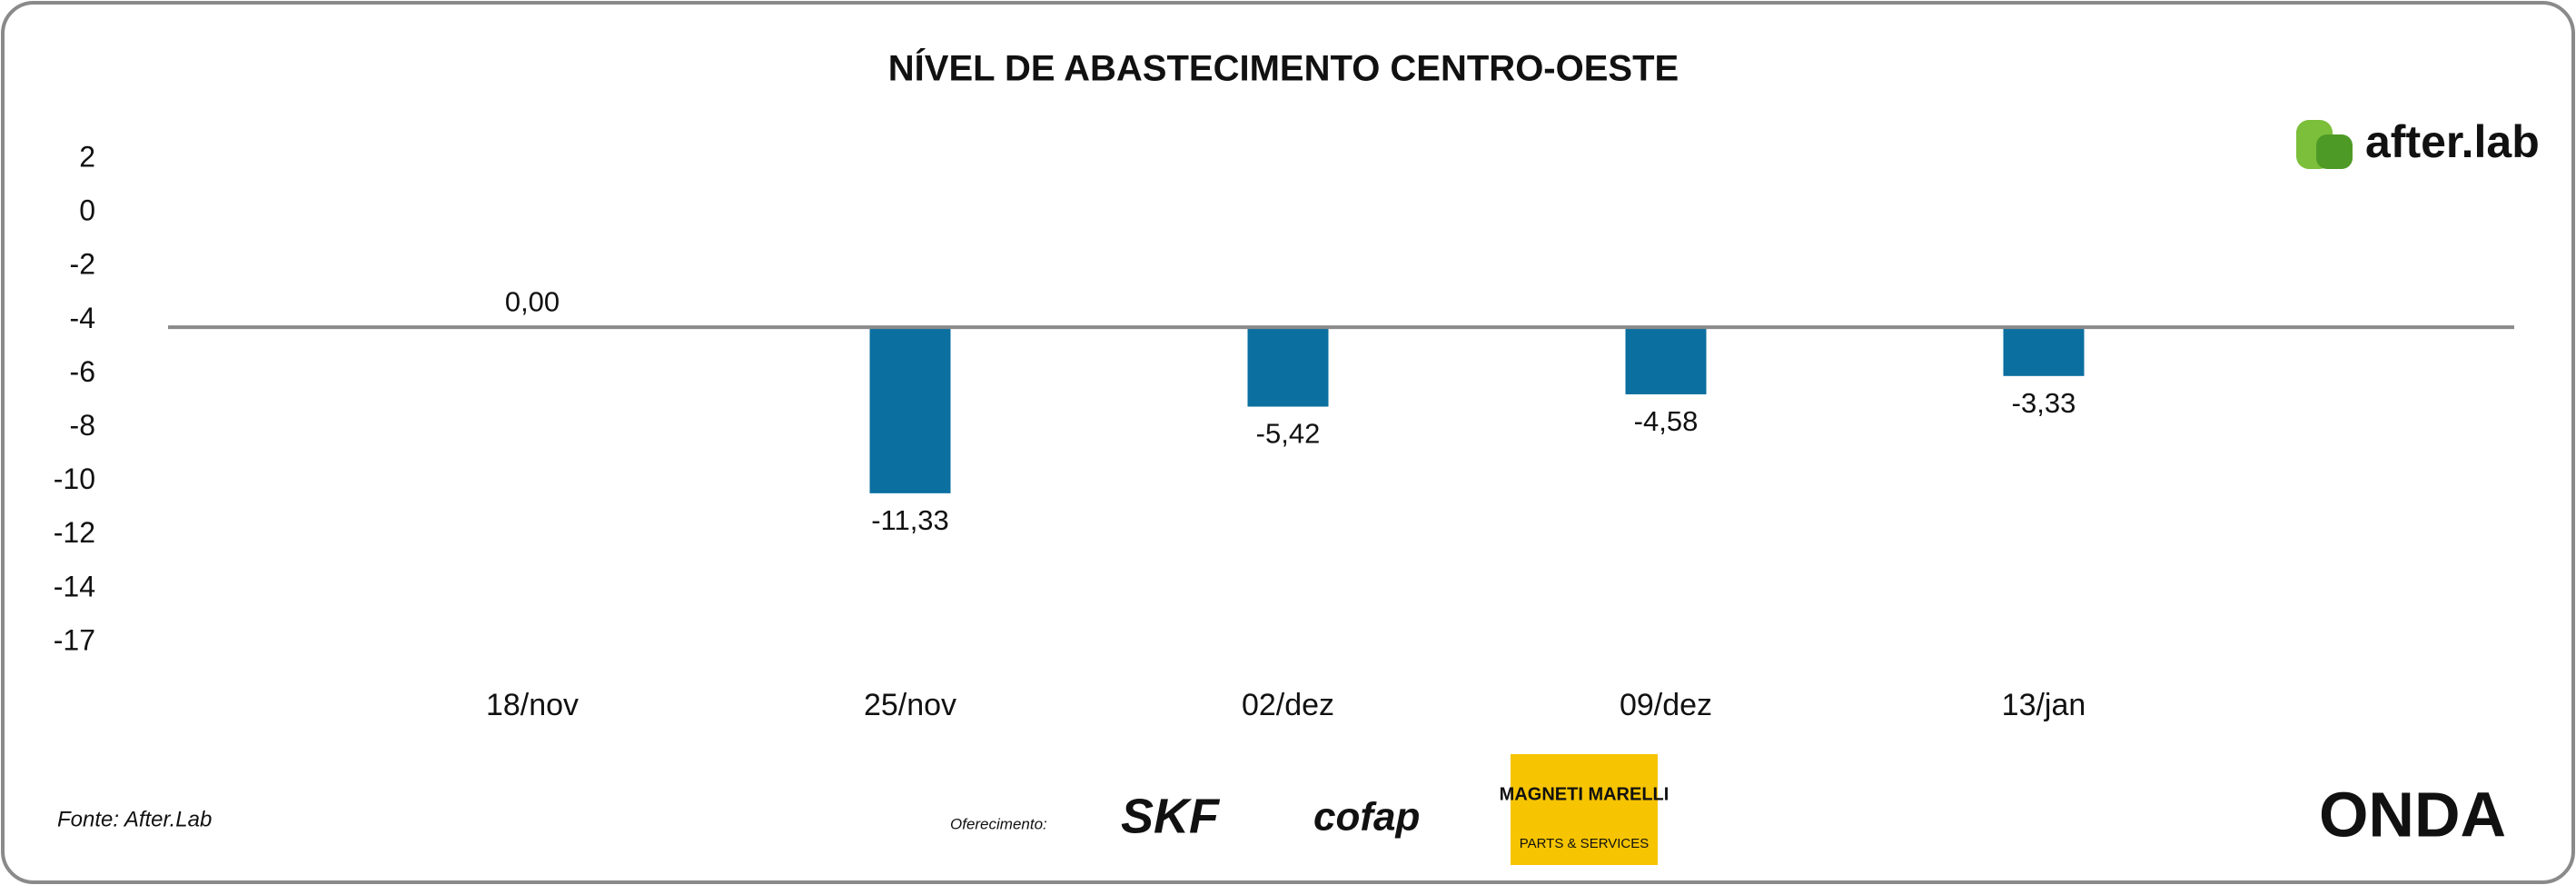  What do you see at coordinates (134, 819) in the screenshot?
I see `source: Fonte: After.Lab` at bounding box center [134, 819].